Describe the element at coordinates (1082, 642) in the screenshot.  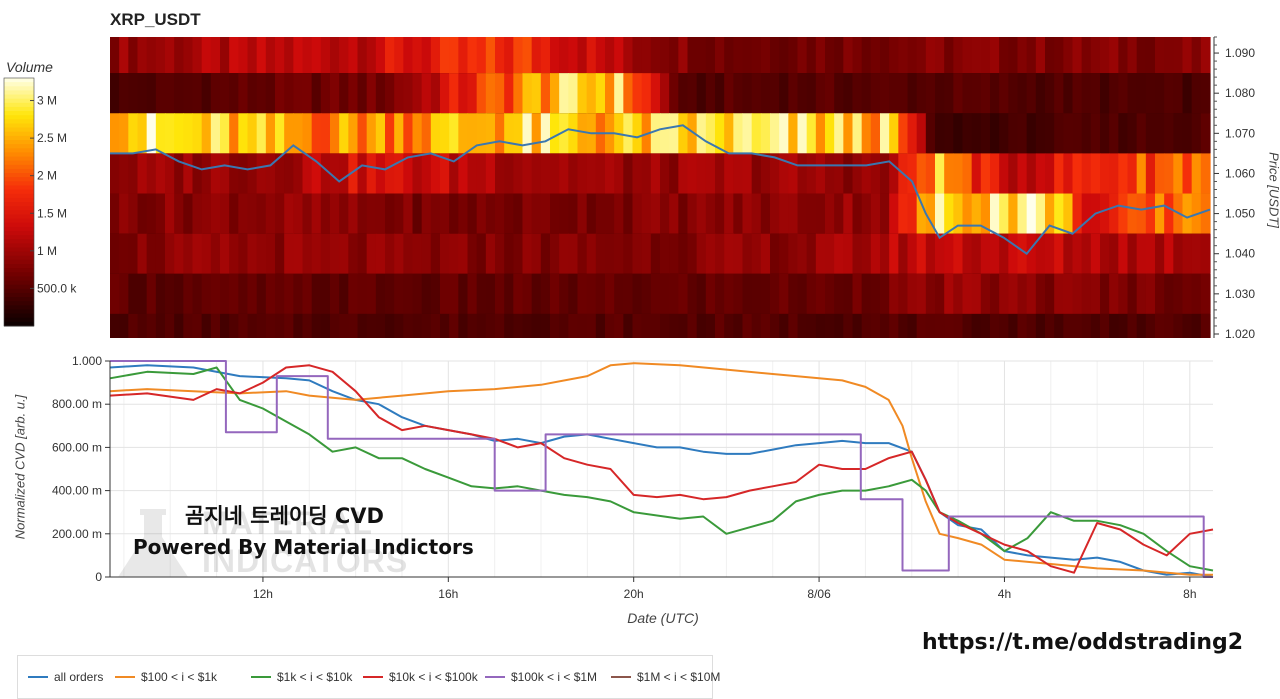
I see `telegram-link: https://t.me/oddstrading2` at that location.